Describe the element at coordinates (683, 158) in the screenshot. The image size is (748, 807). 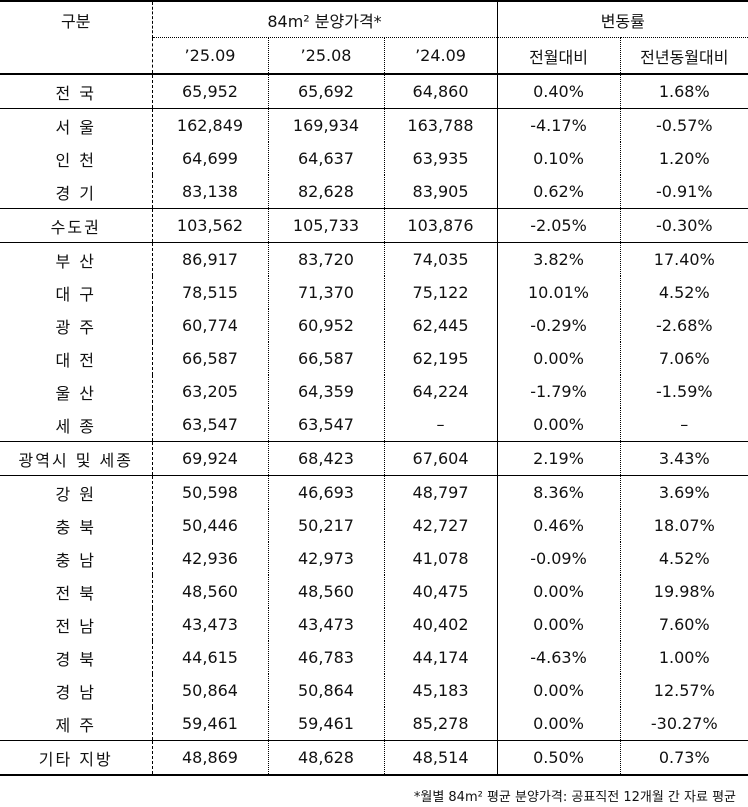
I see `cell-yoy: 1.20%` at that location.